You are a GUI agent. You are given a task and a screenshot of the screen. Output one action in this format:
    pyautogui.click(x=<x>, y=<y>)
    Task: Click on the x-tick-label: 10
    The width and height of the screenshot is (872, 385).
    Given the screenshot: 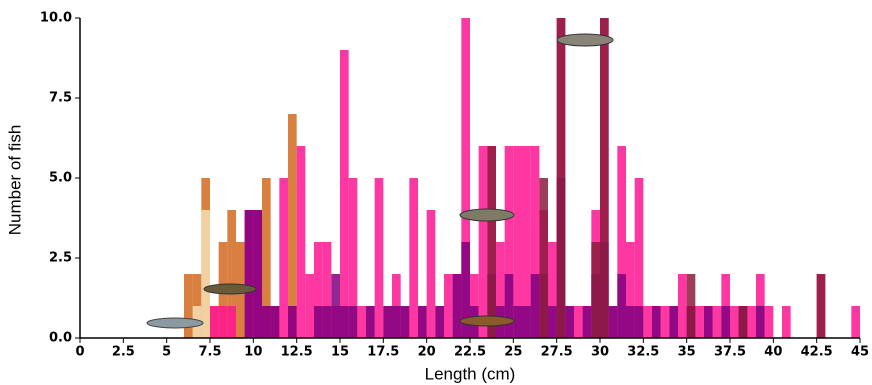 What is the action you would take?
    pyautogui.click(x=253, y=352)
    